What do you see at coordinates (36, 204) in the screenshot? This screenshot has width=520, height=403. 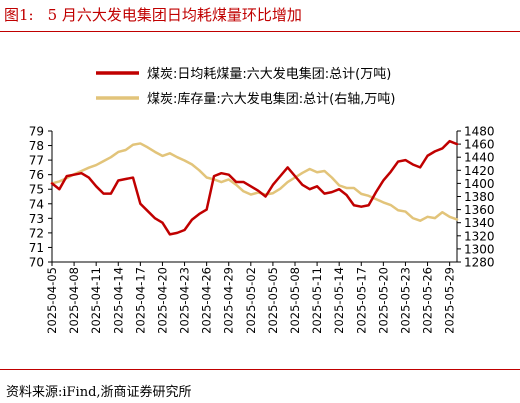 I see `left-y-tick-label: 74` at bounding box center [36, 204].